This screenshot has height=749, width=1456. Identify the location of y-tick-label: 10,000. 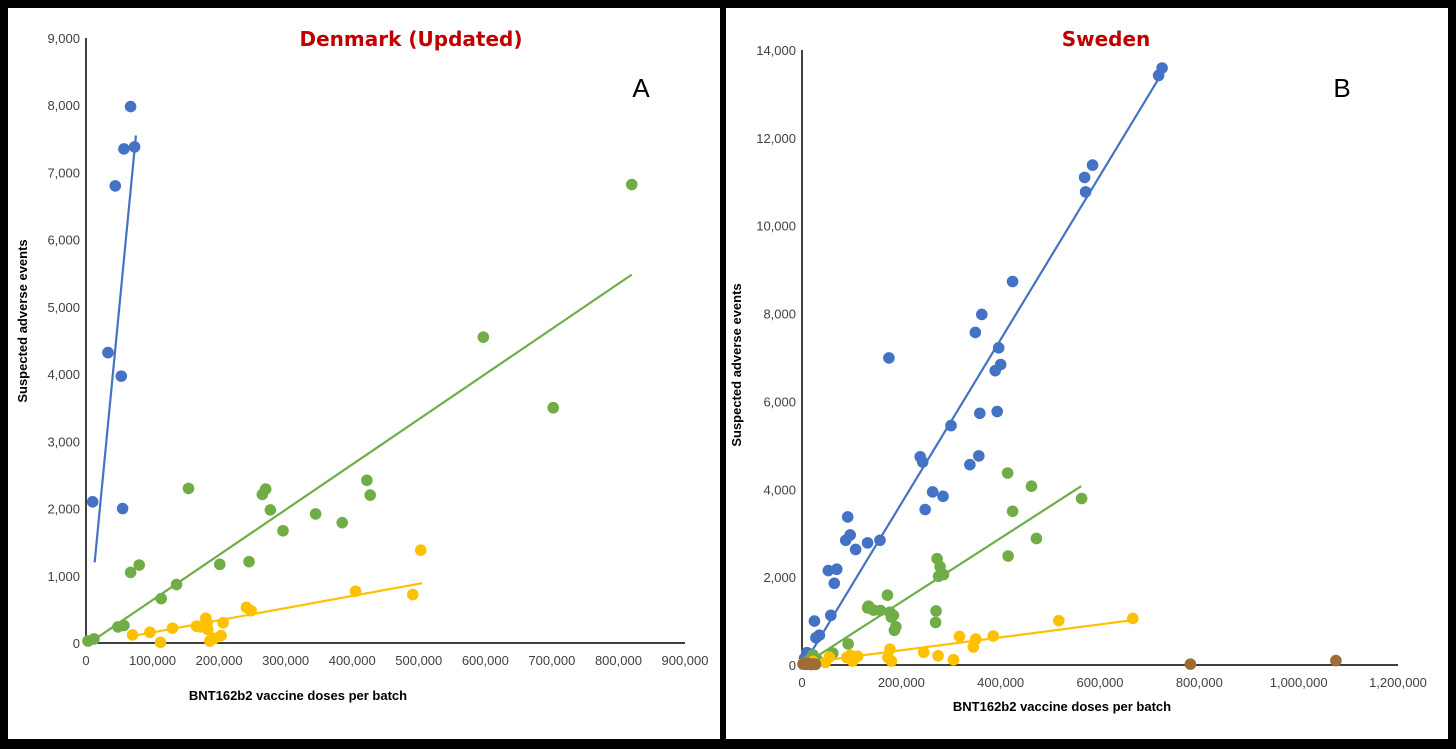
(776, 226).